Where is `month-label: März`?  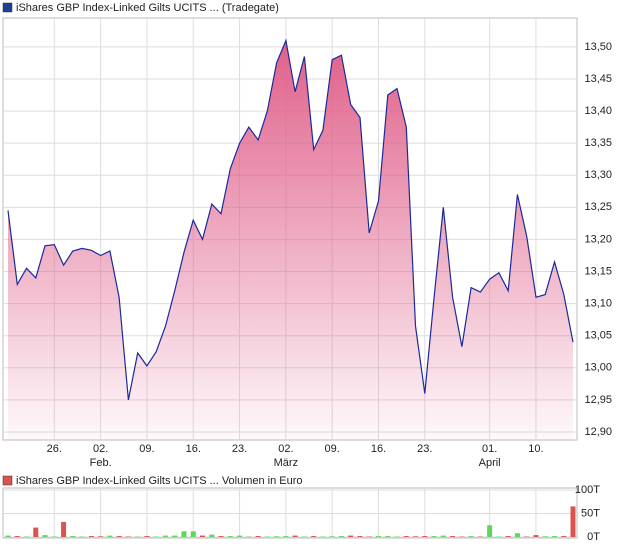 month-label: März is located at coordinates (286, 463).